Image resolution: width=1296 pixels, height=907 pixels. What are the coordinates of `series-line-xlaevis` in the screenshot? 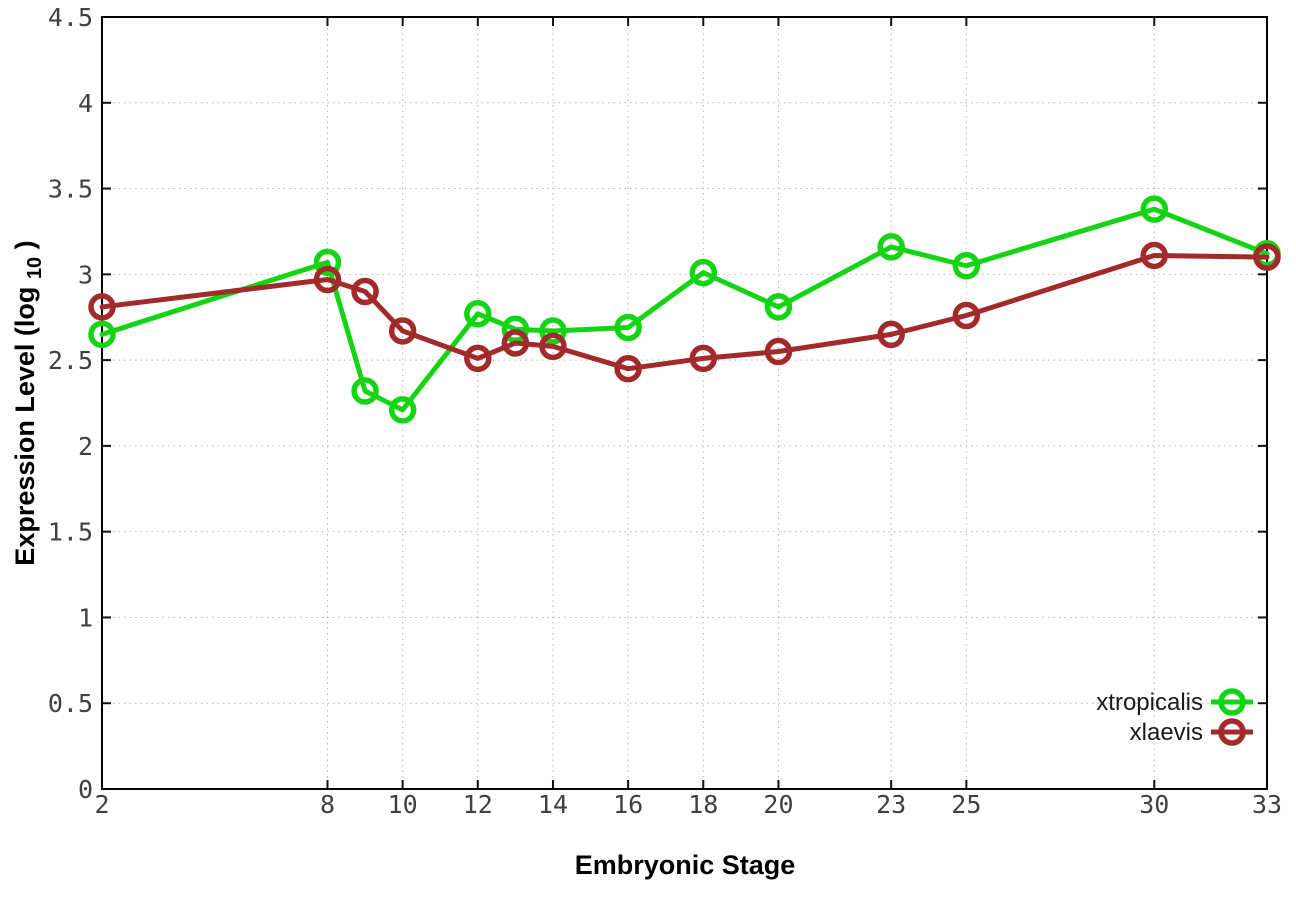 It's located at (684, 312).